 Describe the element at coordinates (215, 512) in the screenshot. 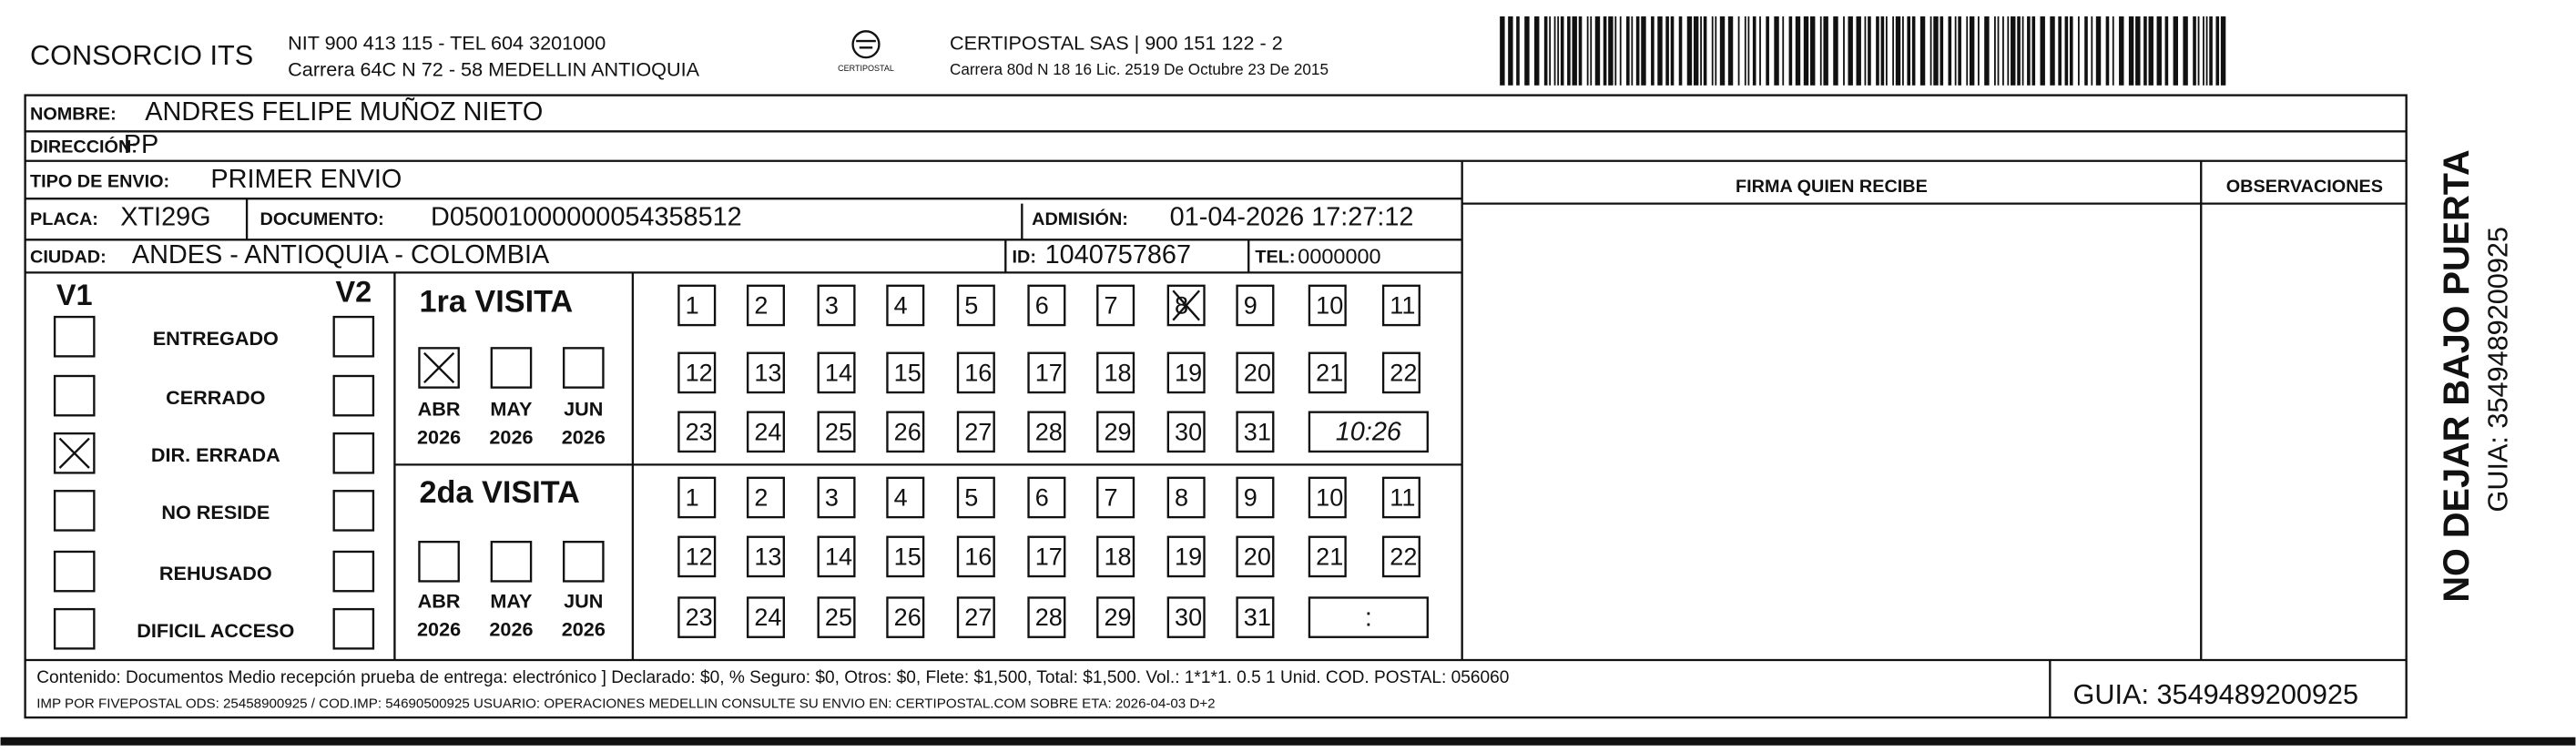

I see `reason-label: NO RESIDE` at that location.